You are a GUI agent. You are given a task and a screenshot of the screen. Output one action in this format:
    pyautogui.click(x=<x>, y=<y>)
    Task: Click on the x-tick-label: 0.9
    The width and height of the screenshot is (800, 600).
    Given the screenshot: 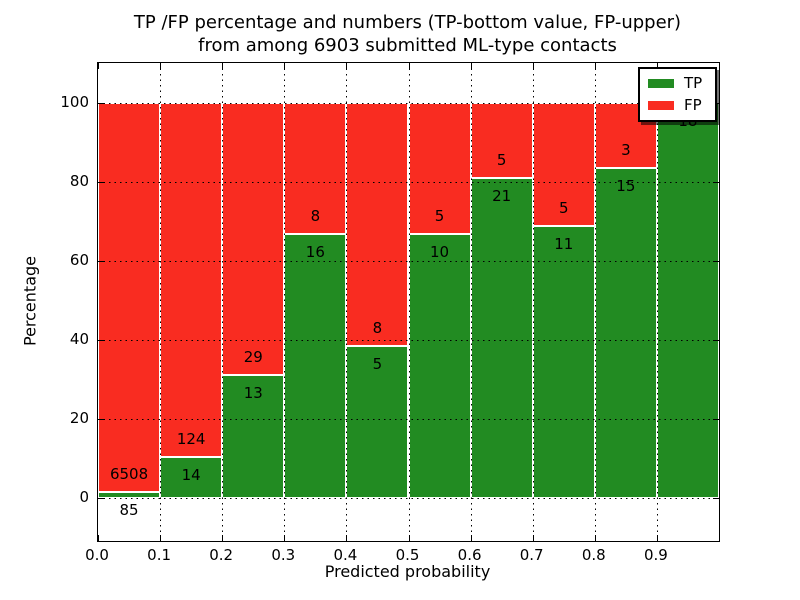 What is the action you would take?
    pyautogui.click(x=655, y=555)
    